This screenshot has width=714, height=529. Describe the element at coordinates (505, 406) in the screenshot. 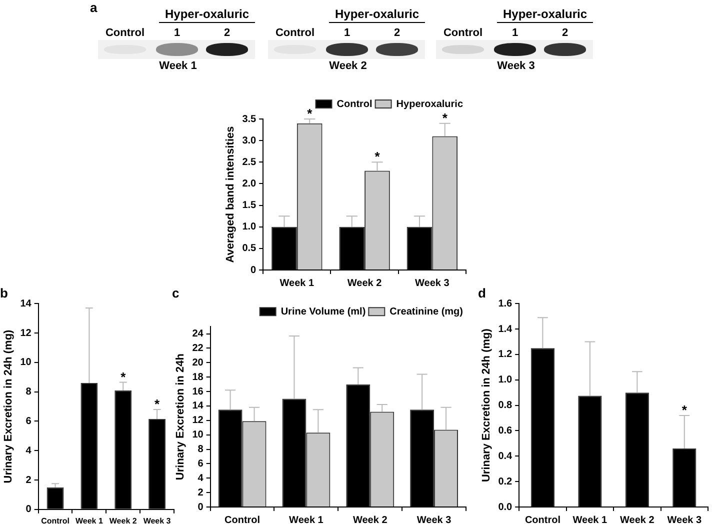

I see `y-tick-label: 0.8` at that location.